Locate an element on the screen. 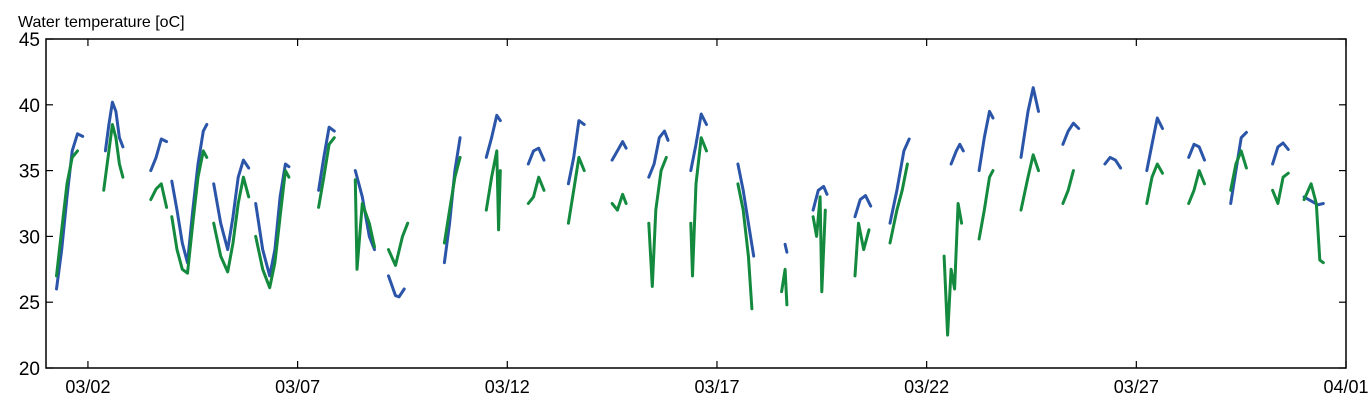 The height and width of the screenshot is (405, 1371). y-tick-label: 25 is located at coordinates (29, 303).